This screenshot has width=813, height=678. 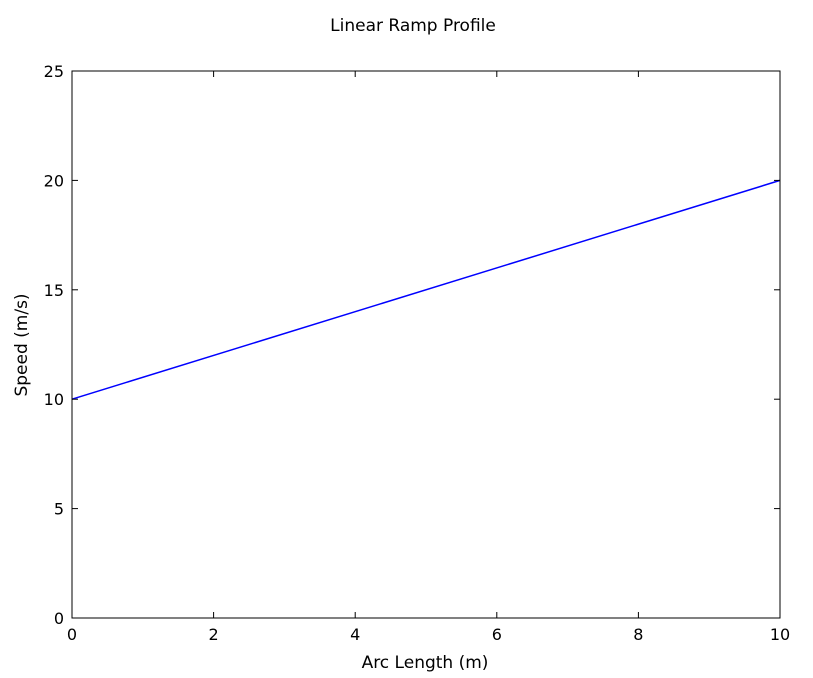 What do you see at coordinates (22, 344) in the screenshot?
I see `y-axis-label: Speed (m/s)` at bounding box center [22, 344].